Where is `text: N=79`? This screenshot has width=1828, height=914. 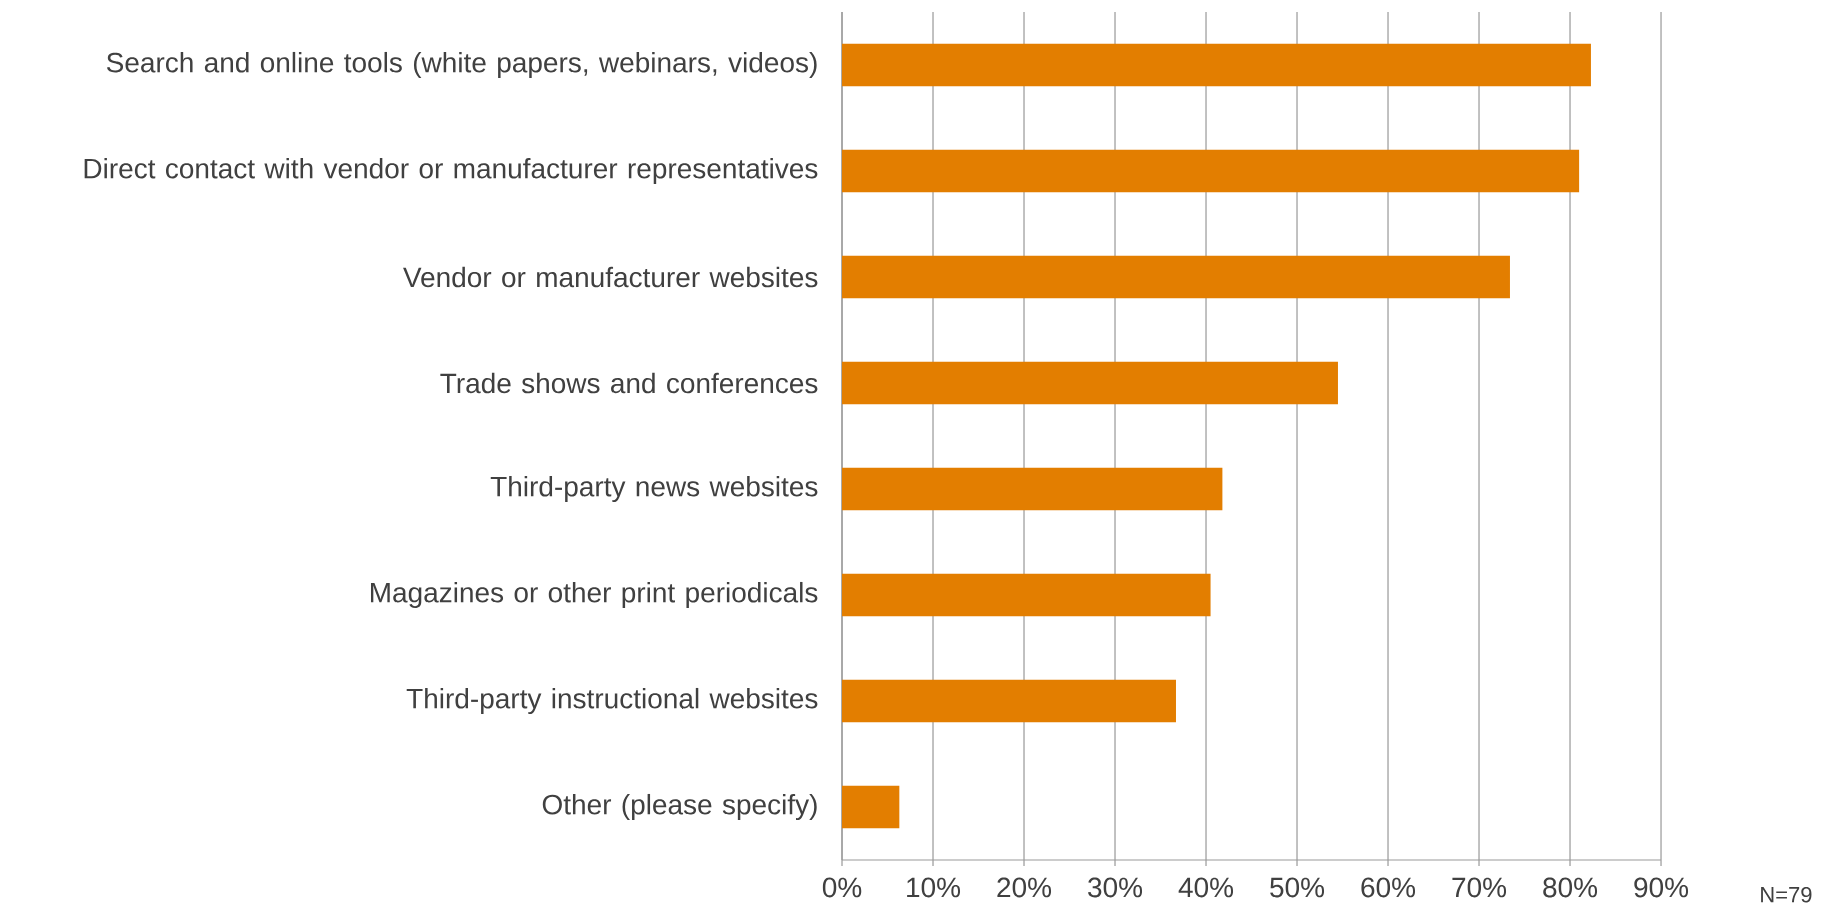 text: N=79 is located at coordinates (1786, 894).